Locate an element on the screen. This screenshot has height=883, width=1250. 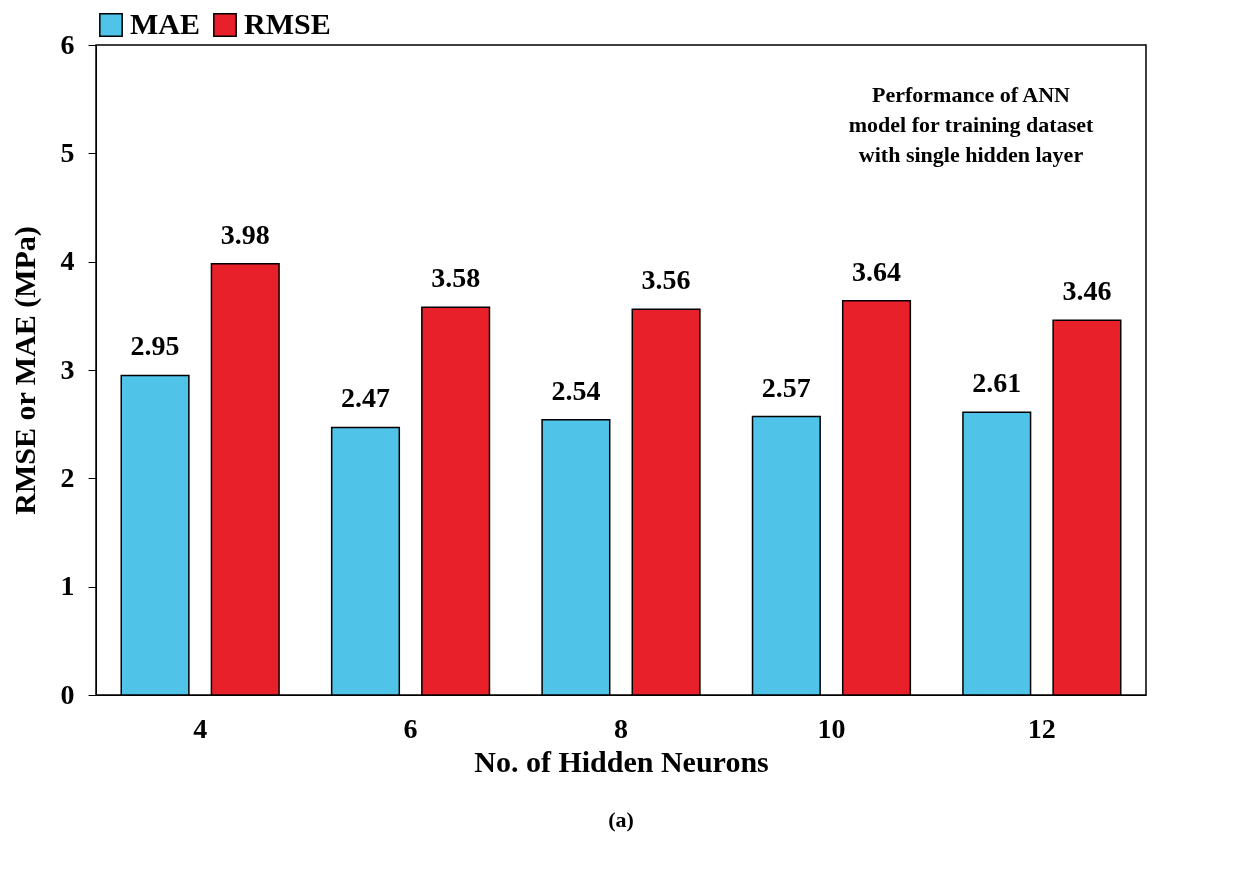
y-tick-label: 5 is located at coordinates (67, 152).